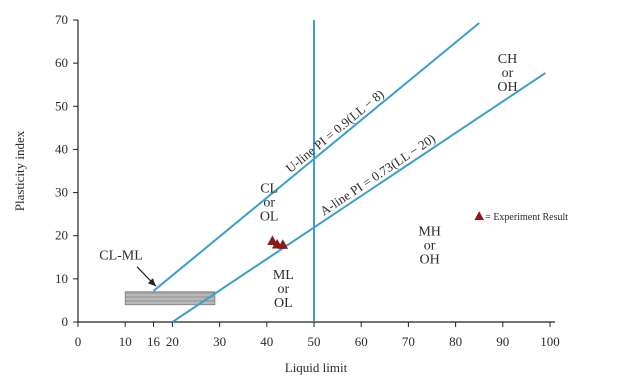 This screenshot has height=377, width=621. I want to click on y-tick-label: 10, so click(61, 278).